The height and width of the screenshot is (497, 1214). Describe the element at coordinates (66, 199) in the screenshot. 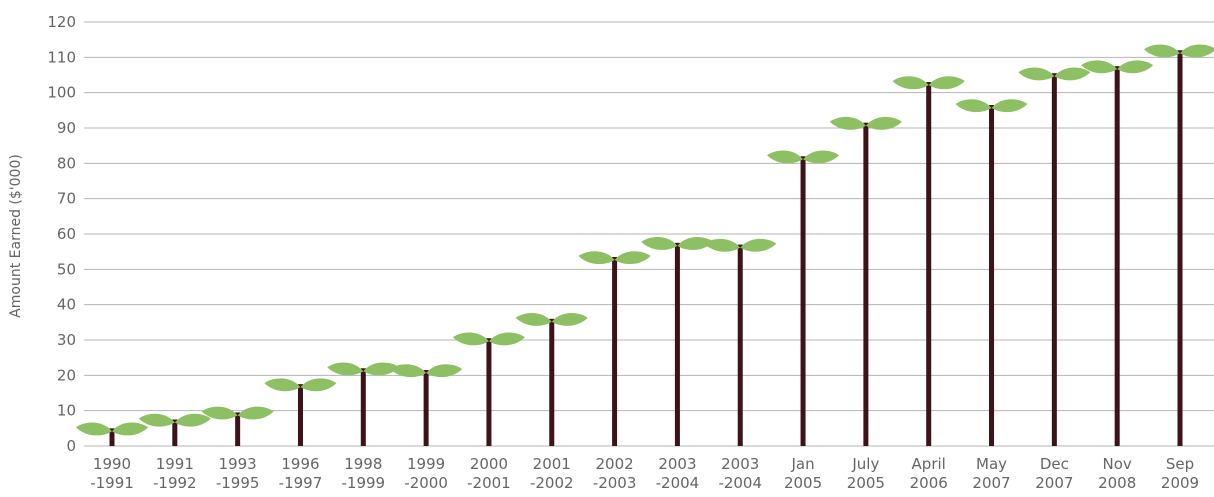

I see `y-tick-label: 70` at that location.